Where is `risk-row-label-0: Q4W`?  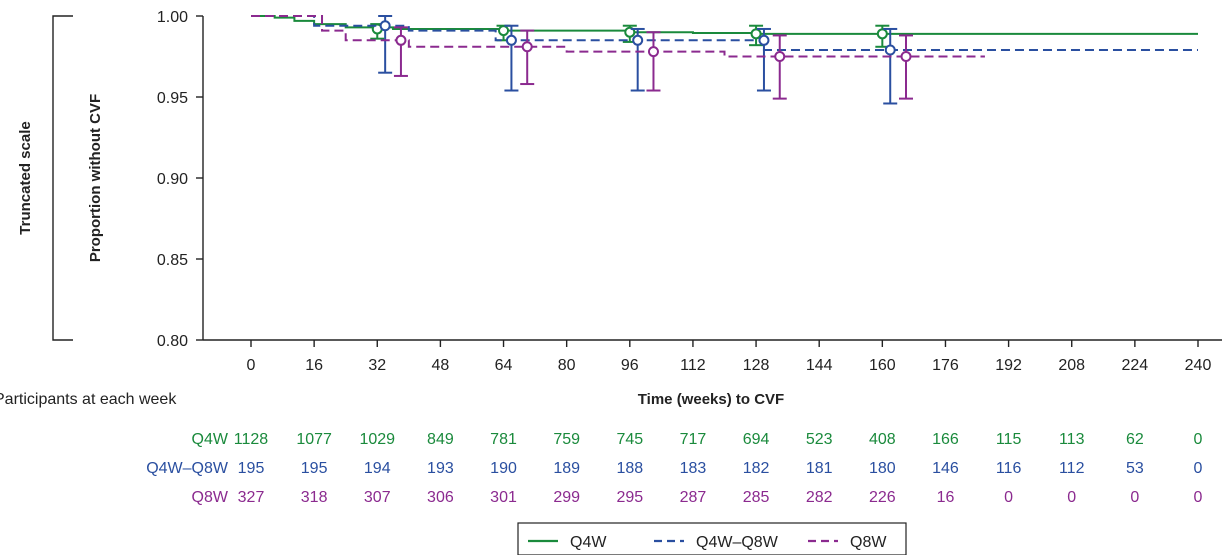
risk-row-label-0: Q4W is located at coordinates (210, 439).